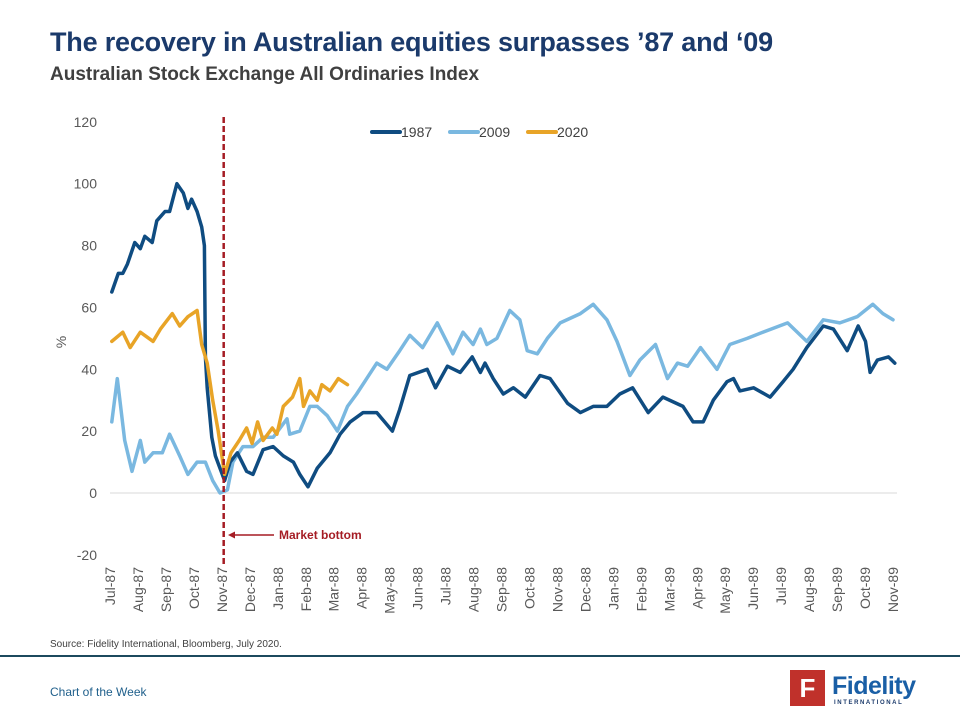 This screenshot has width=960, height=720. Describe the element at coordinates (480, 656) in the screenshot. I see `footer-divider` at that location.